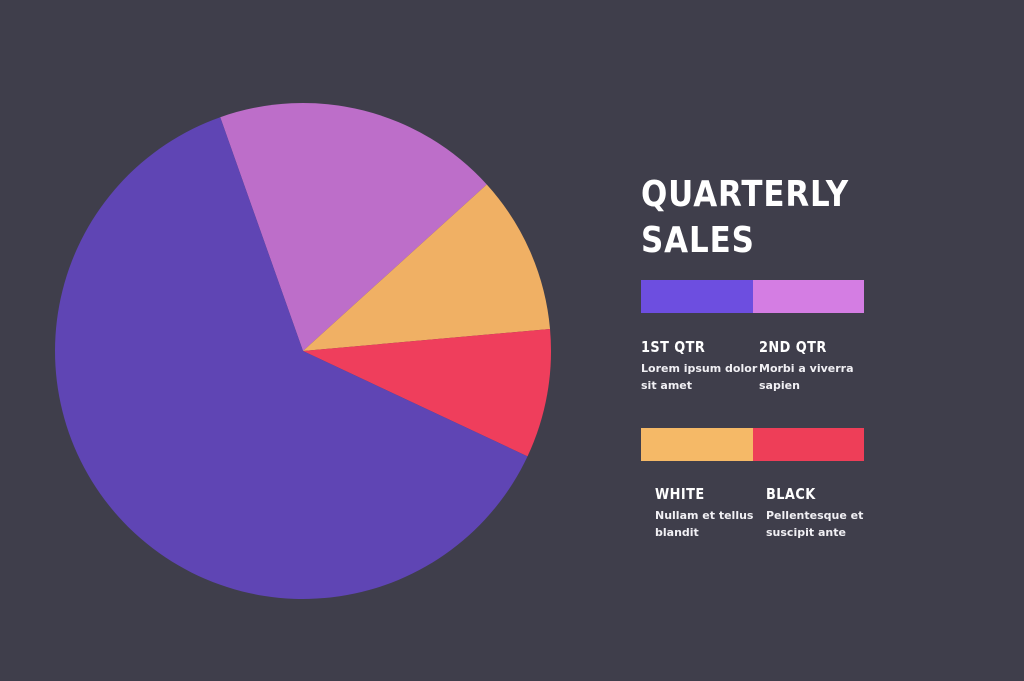  I want to click on legend-item-1st-qtr: 1ST QTR Lorem ipsum dolor sit amet, so click(700, 365).